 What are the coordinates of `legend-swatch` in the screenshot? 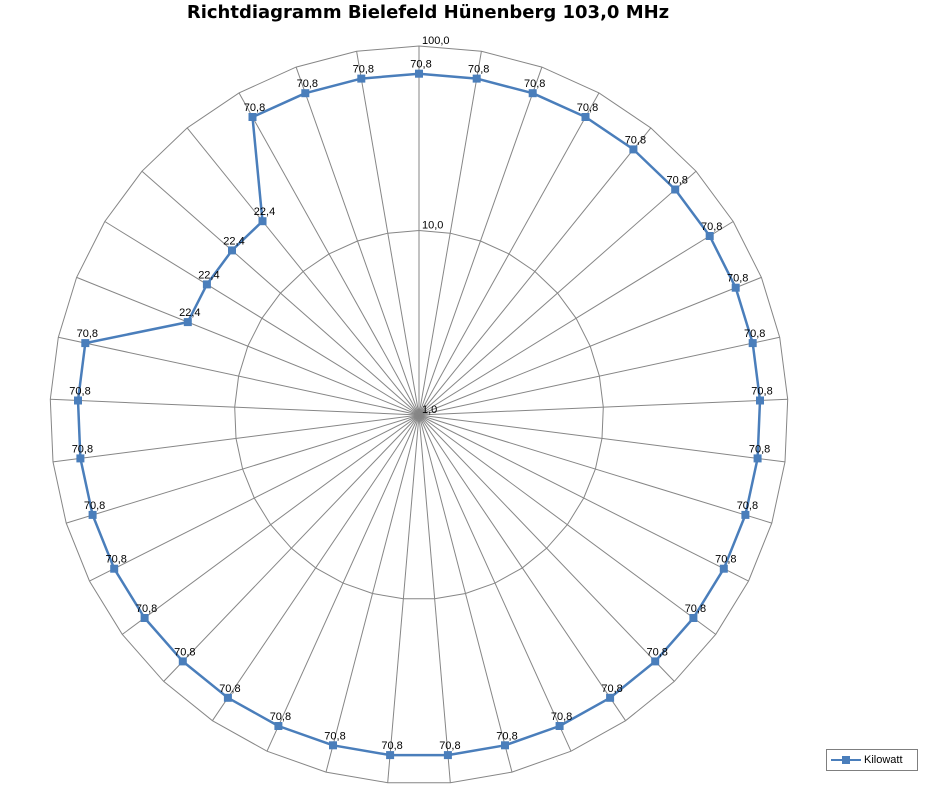 It's located at (846, 760).